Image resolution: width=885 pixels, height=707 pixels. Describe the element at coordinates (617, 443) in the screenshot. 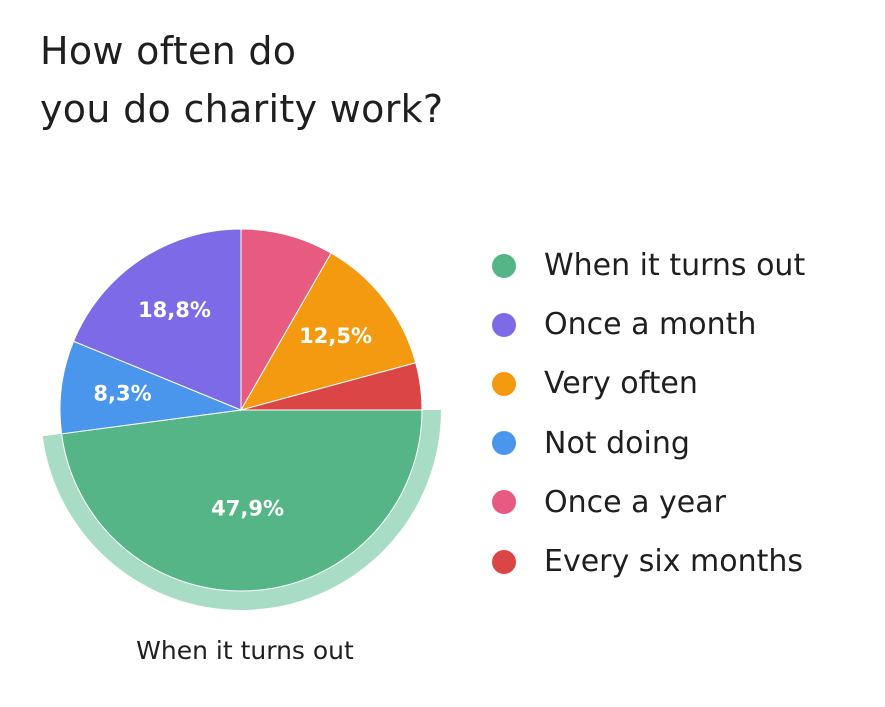

I see `legend-label: Not doing` at that location.